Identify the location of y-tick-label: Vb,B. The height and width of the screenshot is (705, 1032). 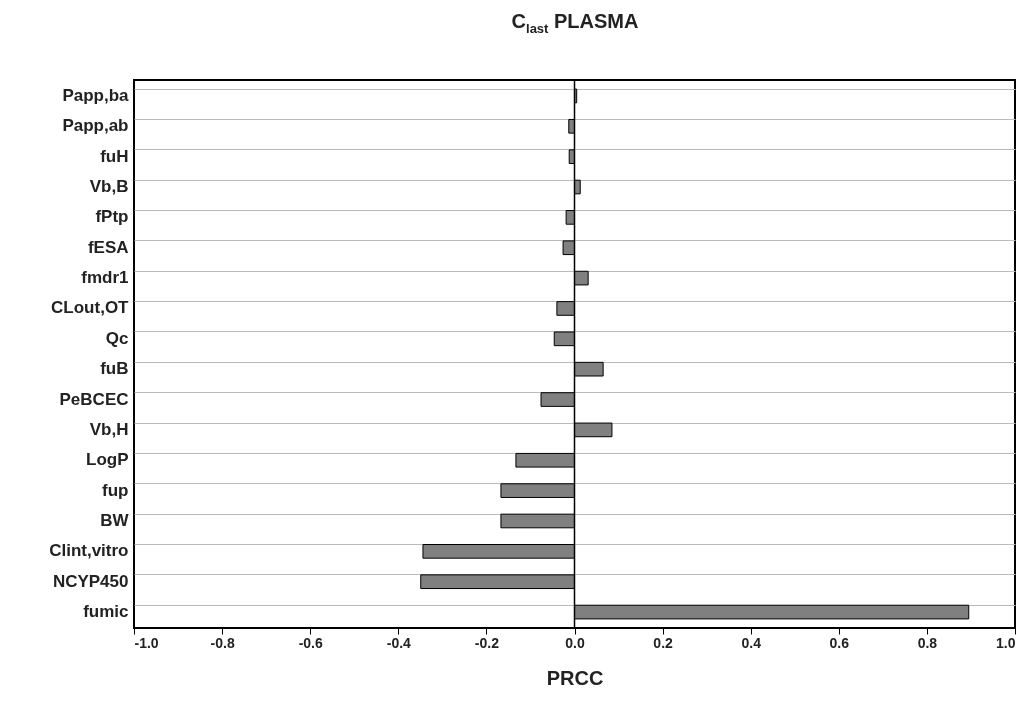
(109, 187).